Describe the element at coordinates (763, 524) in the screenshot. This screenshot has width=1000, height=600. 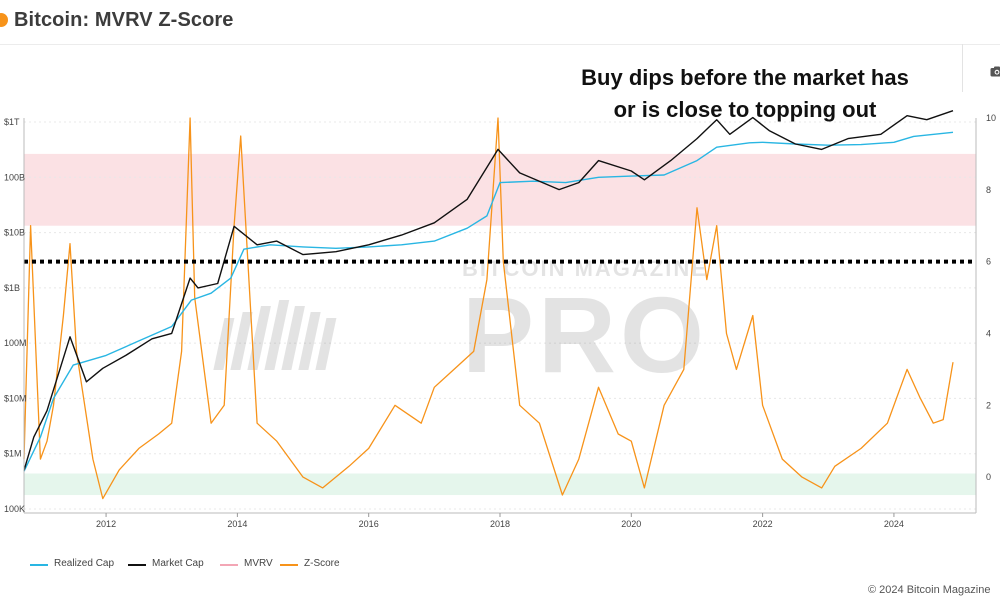
I see `x-tick-label: 2022` at that location.